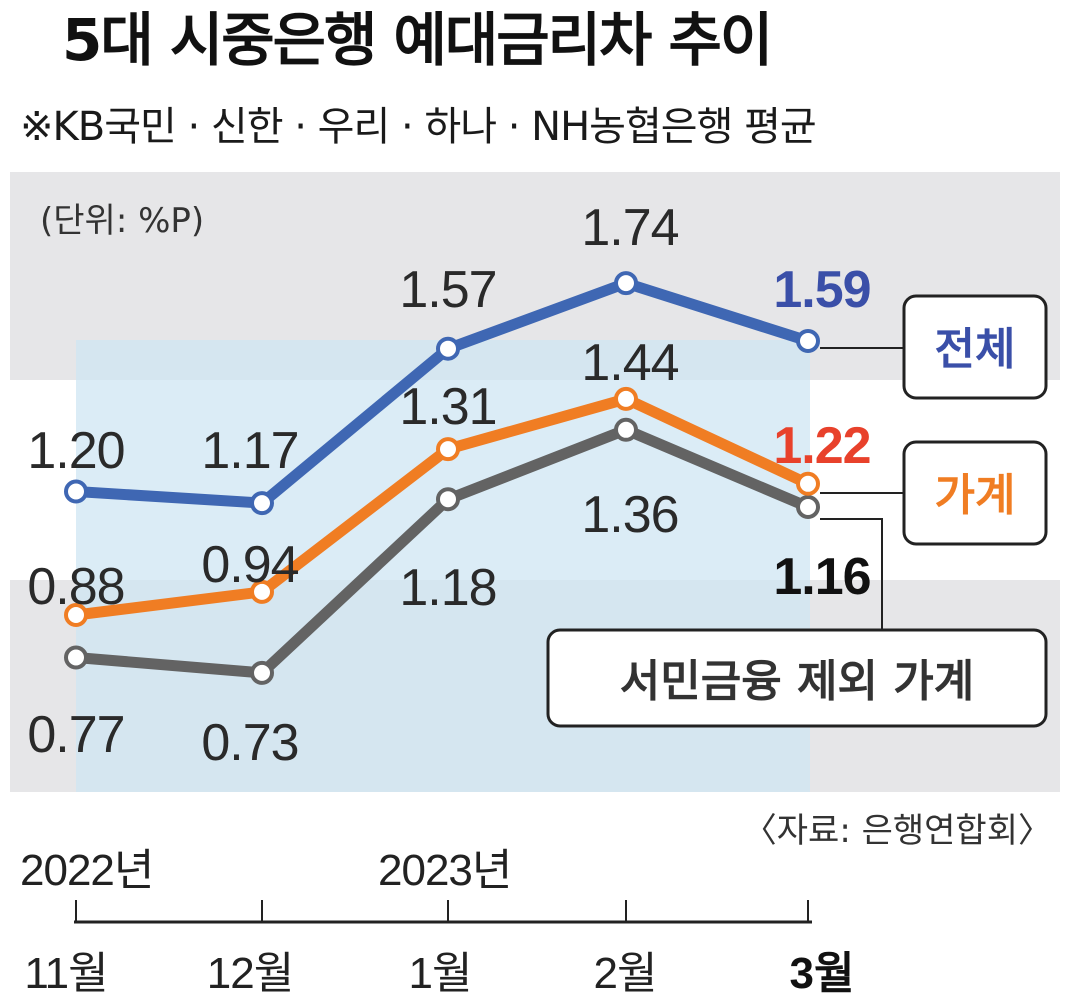  What do you see at coordinates (75, 587) in the screenshot?
I see `value-label-household-nov: 0.88` at bounding box center [75, 587].